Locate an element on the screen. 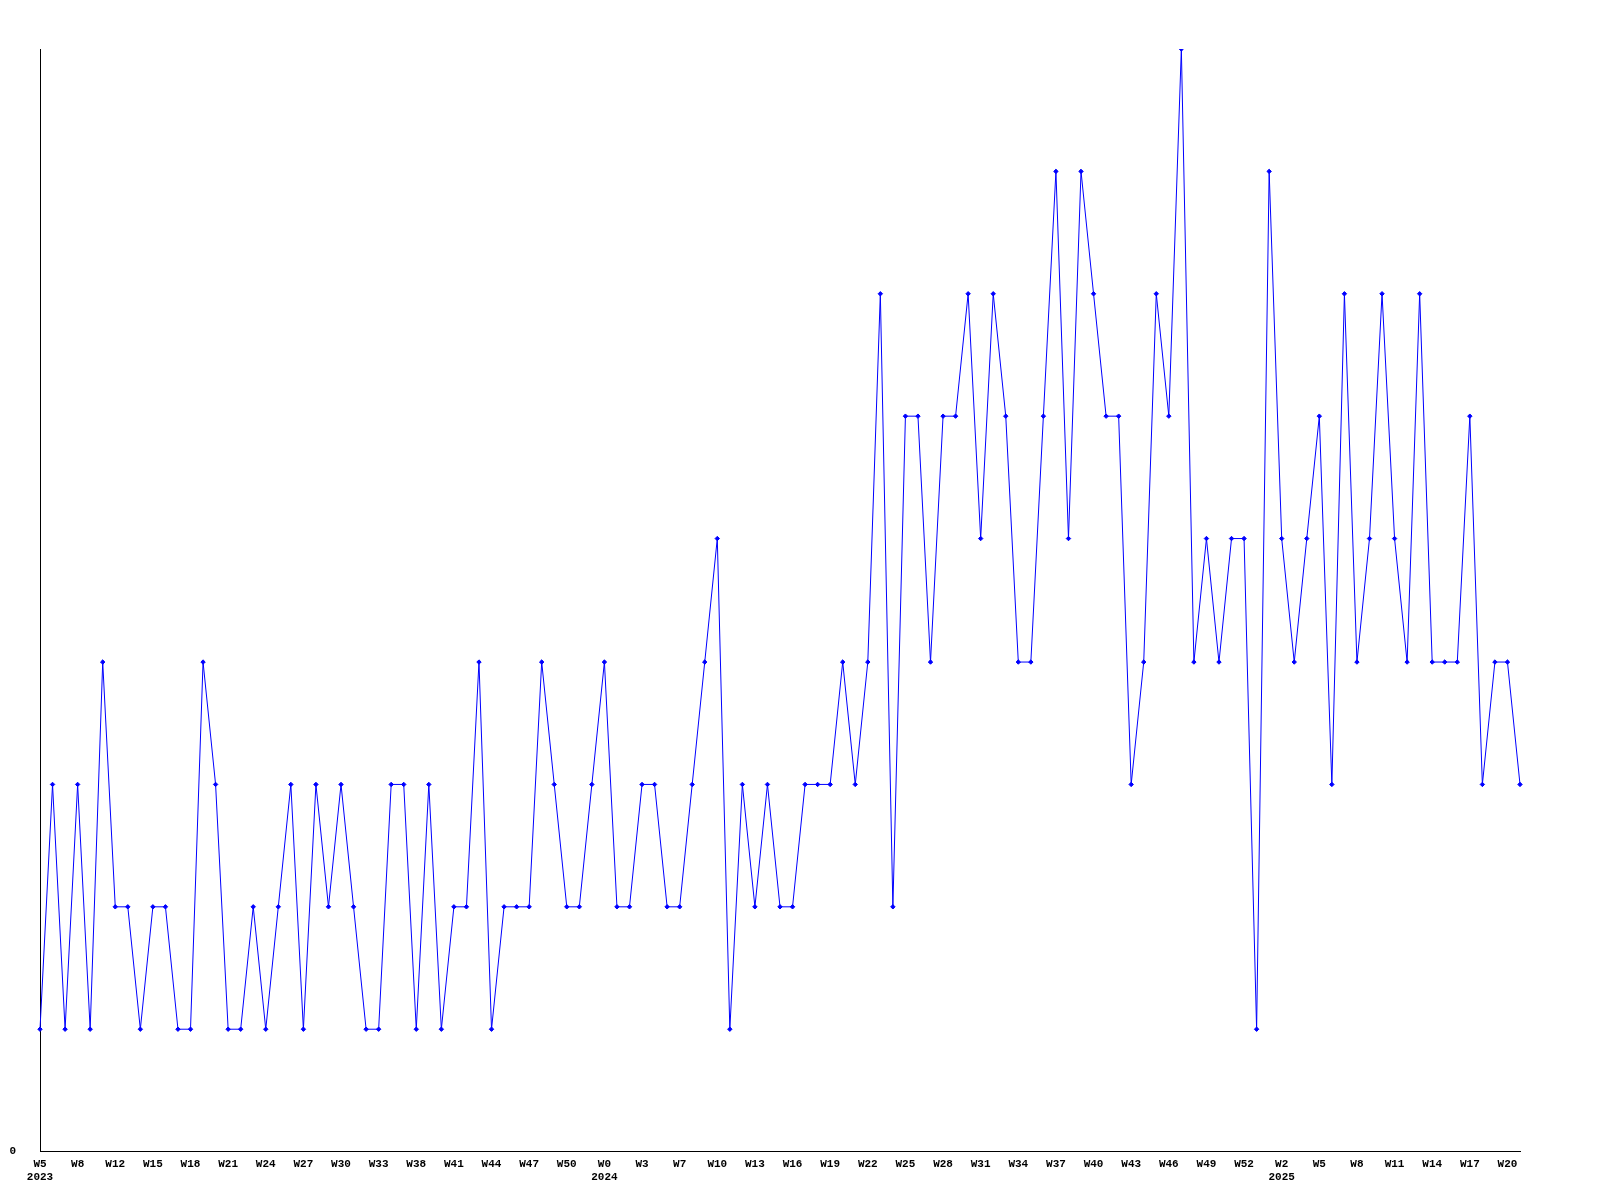 The width and height of the screenshot is (1600, 1200). x-tick-label: W50 is located at coordinates (566, 1163).